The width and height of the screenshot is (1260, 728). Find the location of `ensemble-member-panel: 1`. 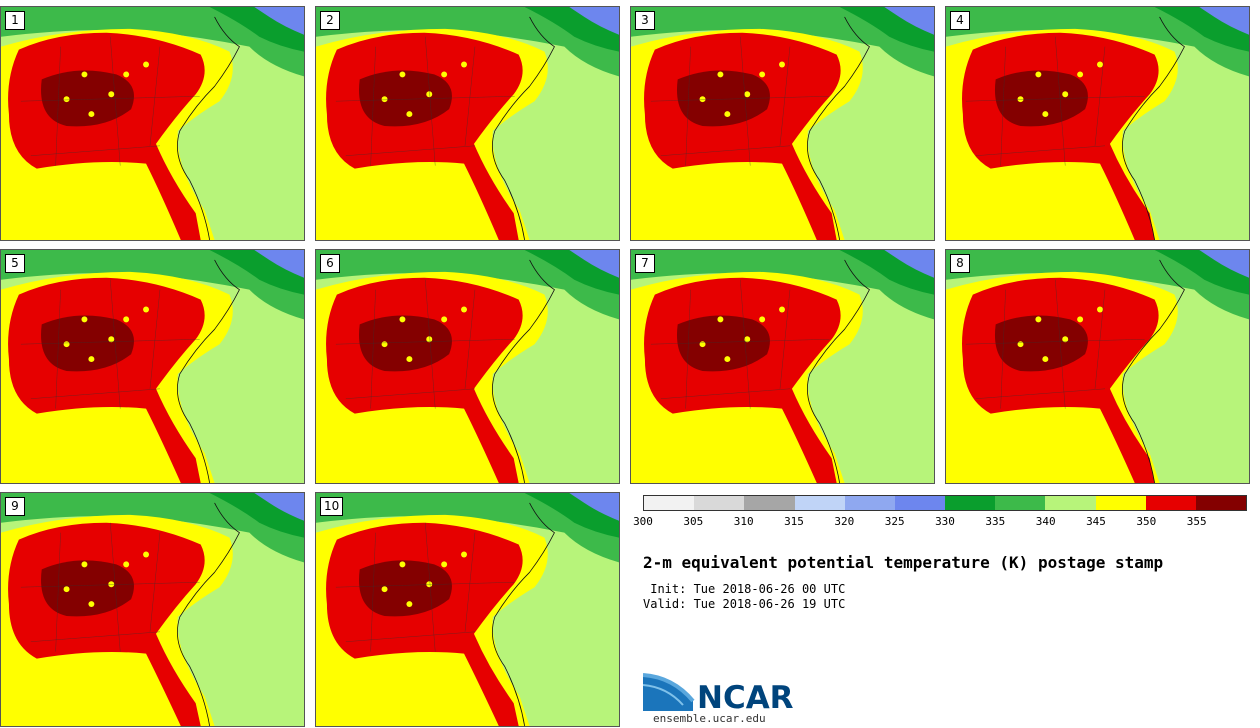

ensemble-member-panel: 1 is located at coordinates (152, 123).